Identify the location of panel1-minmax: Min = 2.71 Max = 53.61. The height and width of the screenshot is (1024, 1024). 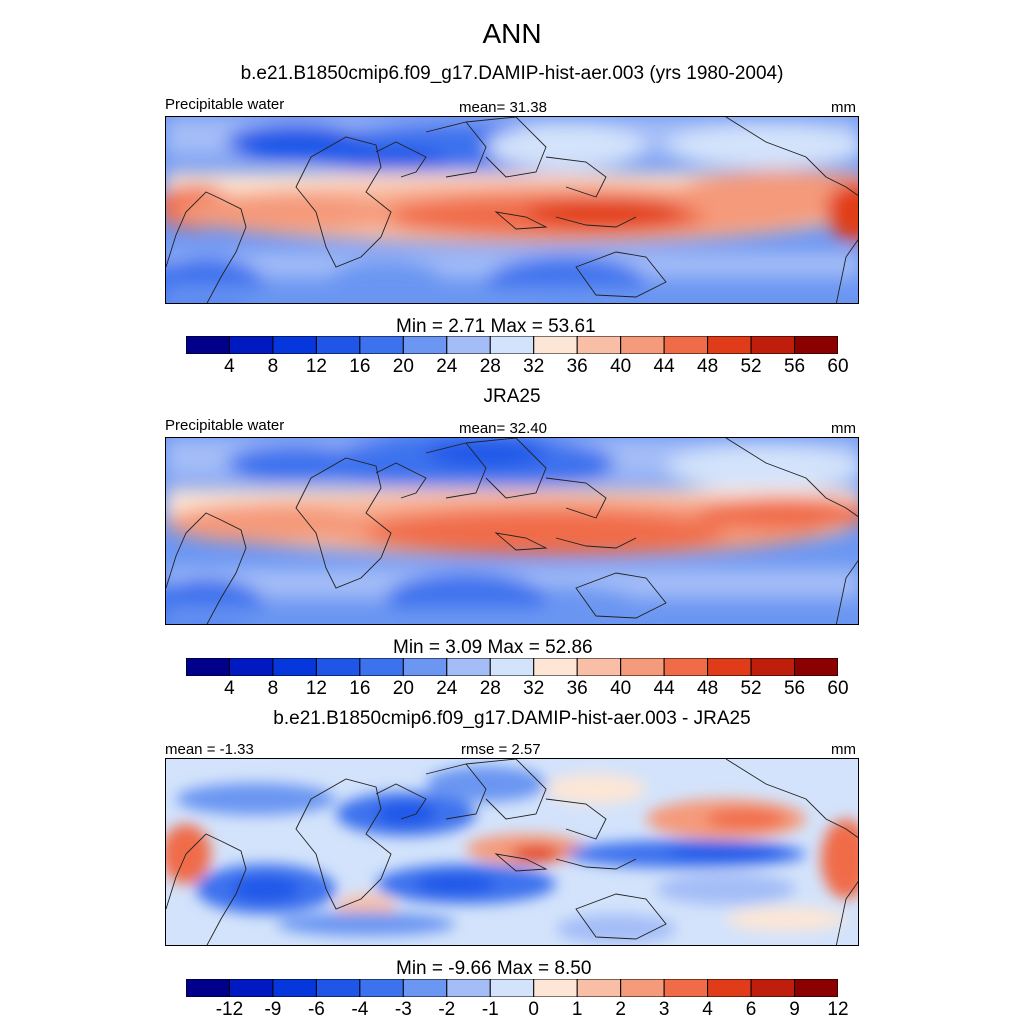
(496, 326).